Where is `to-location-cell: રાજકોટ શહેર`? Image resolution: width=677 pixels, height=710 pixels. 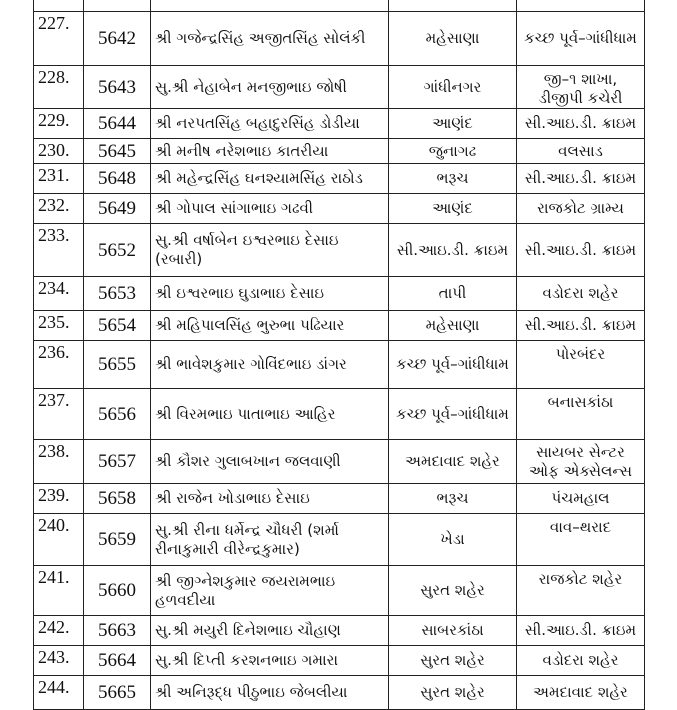
to-location-cell: રાજકોટ શહેર is located at coordinates (580, 590).